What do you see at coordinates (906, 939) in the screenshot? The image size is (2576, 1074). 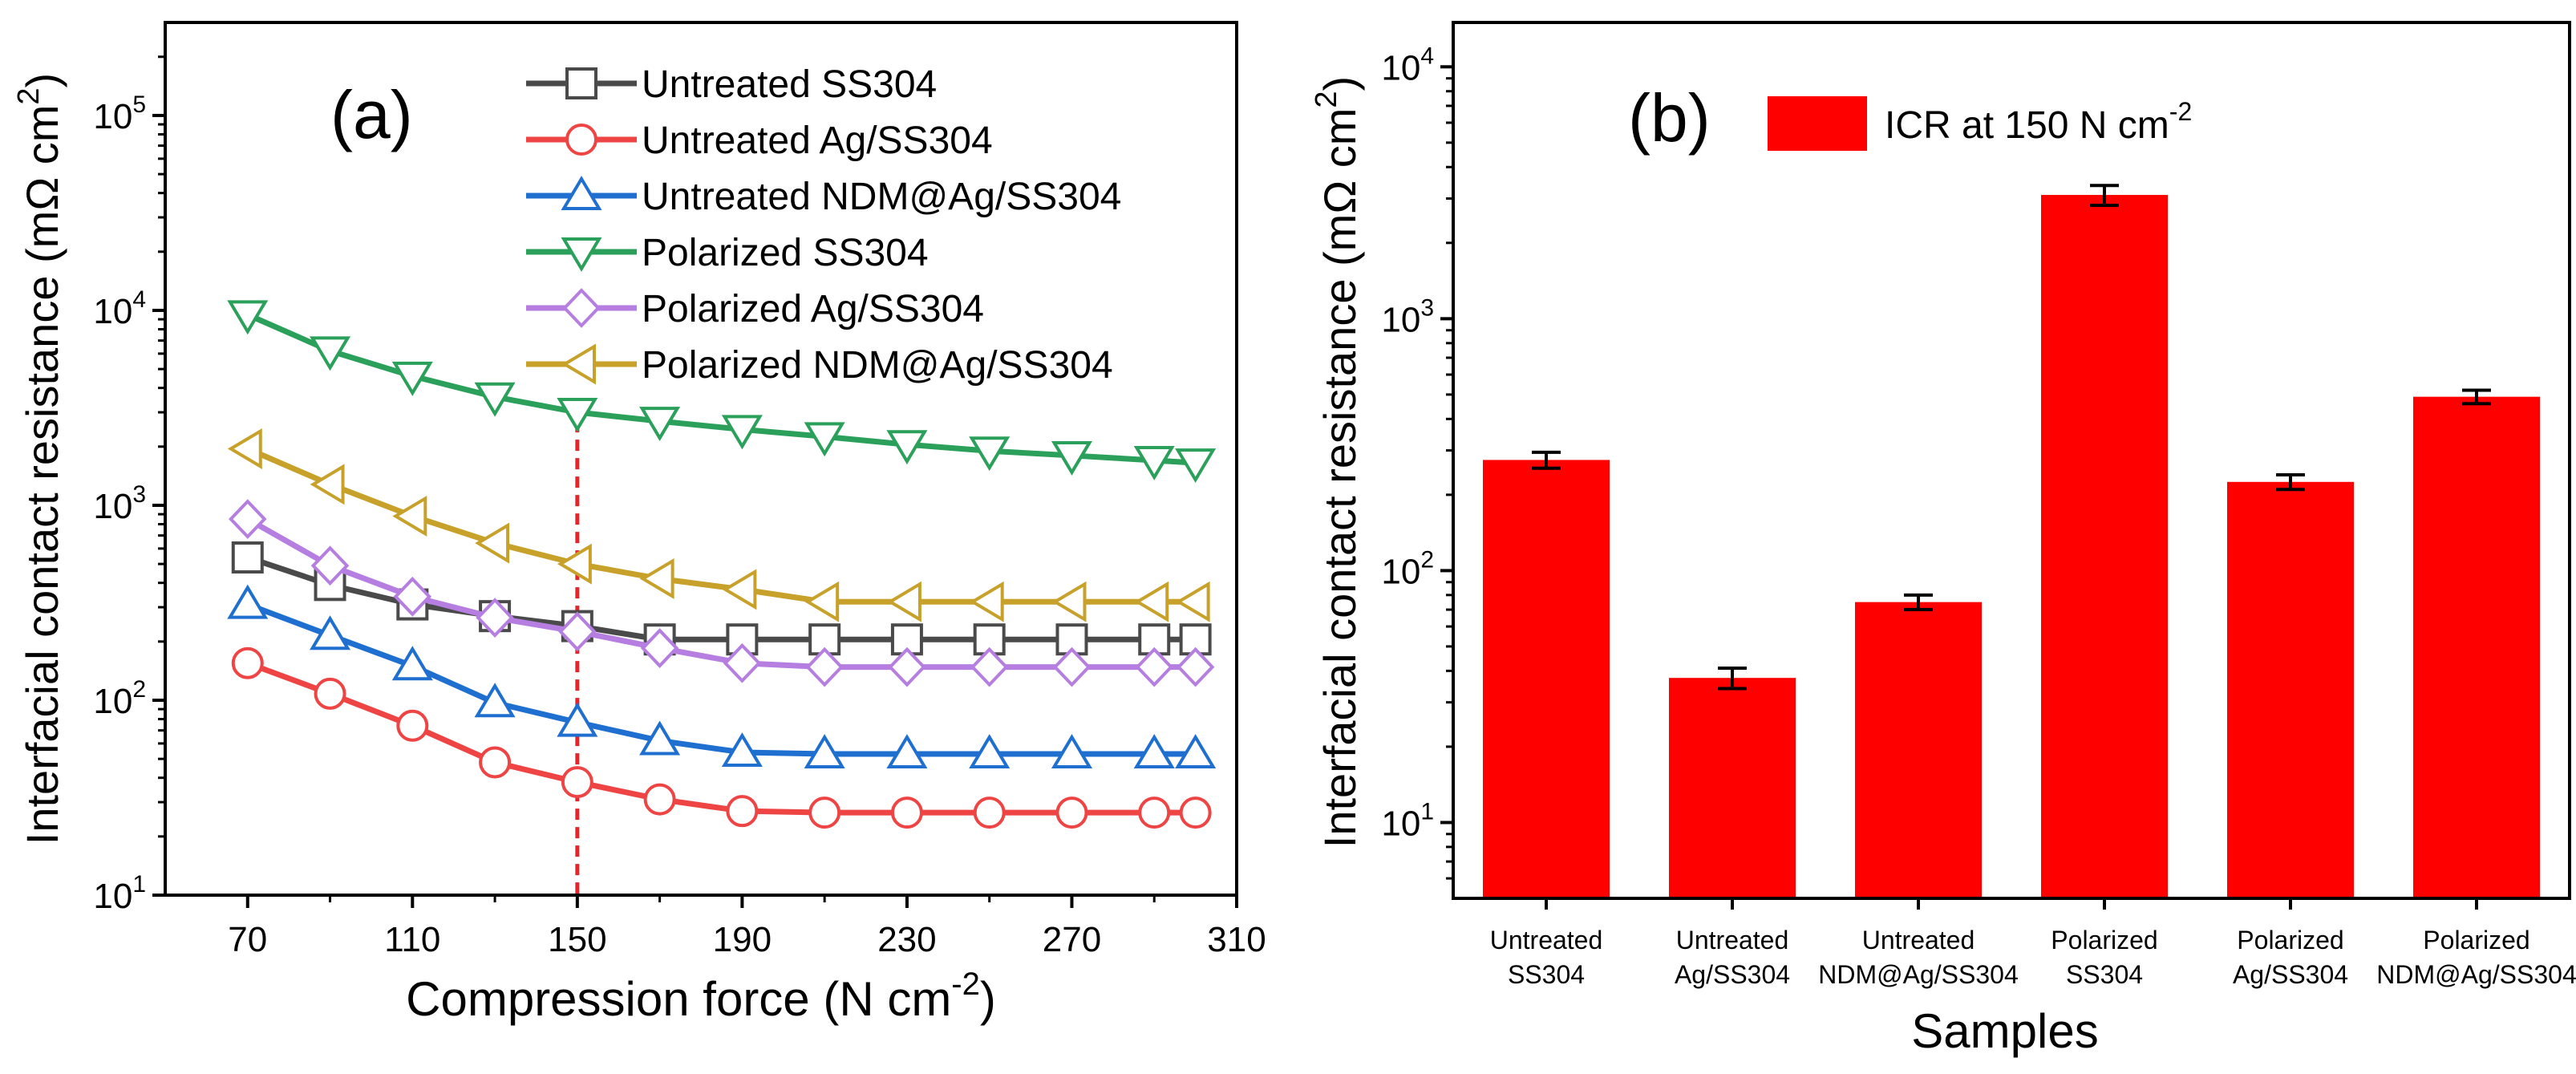 I see `x-tick-label: 230` at bounding box center [906, 939].